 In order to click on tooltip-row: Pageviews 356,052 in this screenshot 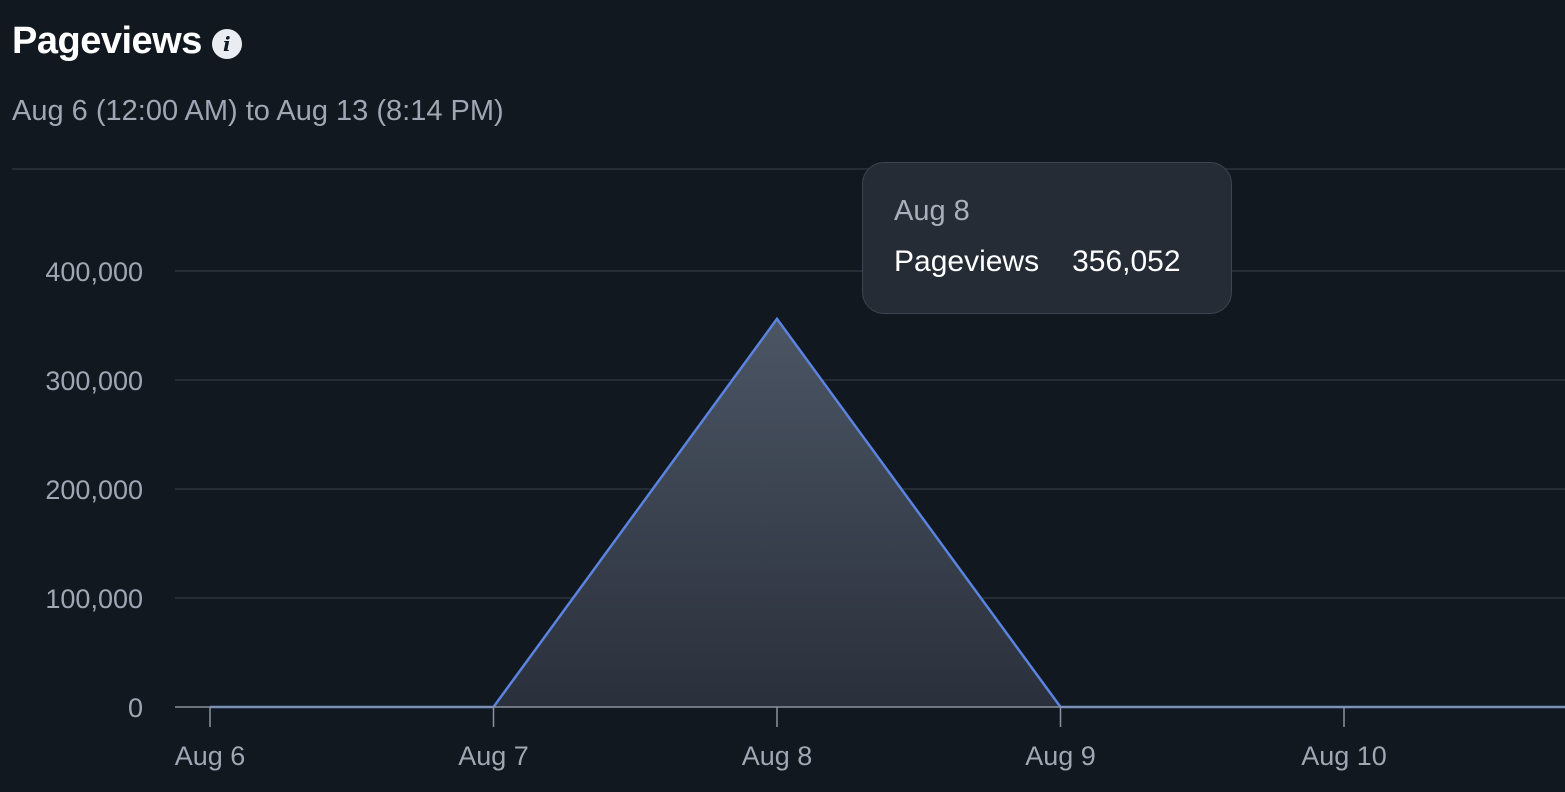, I will do `click(1046, 262)`.